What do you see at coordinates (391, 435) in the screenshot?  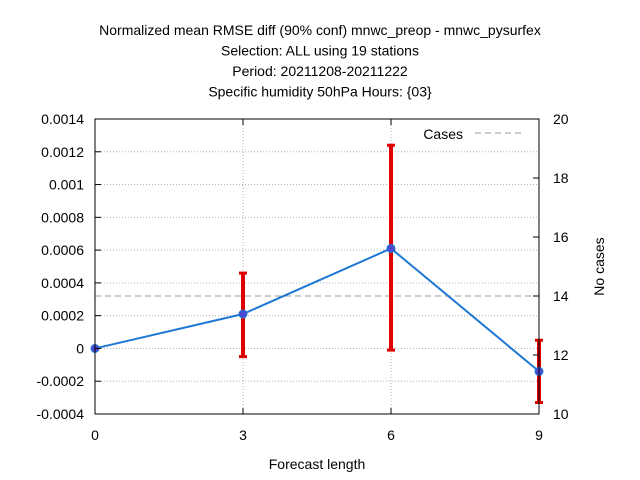 I see `x-tick-label: 6` at bounding box center [391, 435].